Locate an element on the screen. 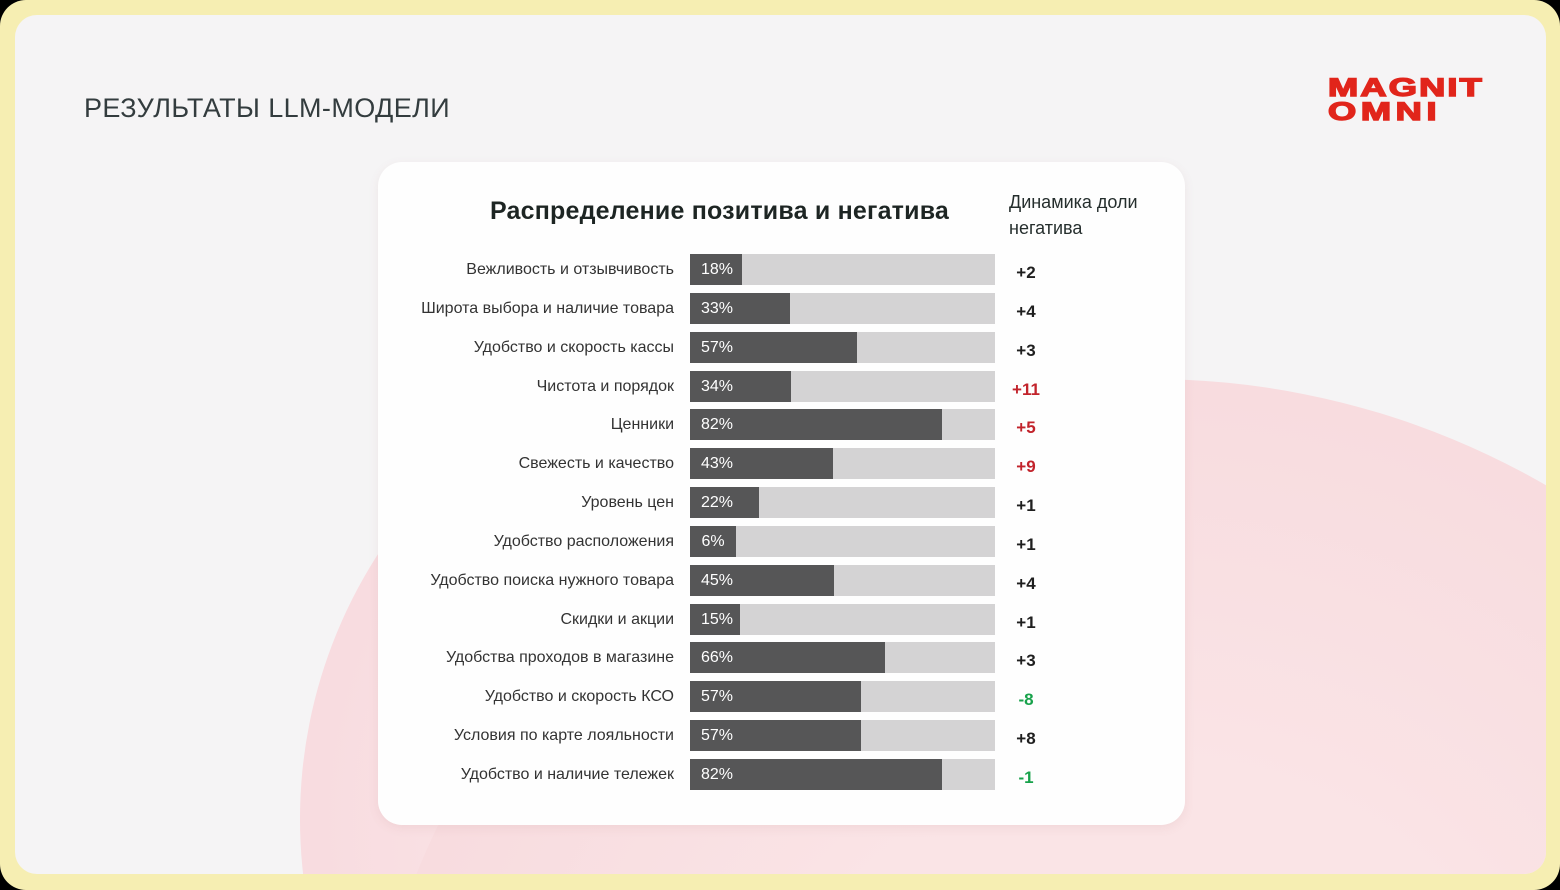 The width and height of the screenshot is (1560, 890). svg-text: OMNI is located at coordinates (1384, 112).